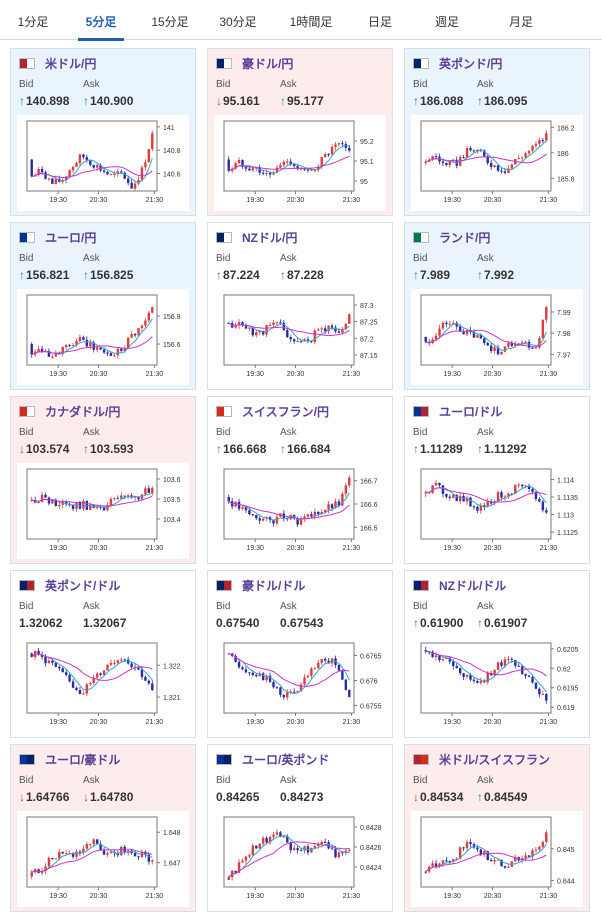 Image resolution: width=602 pixels, height=913 pixels. Describe the element at coordinates (566, 128) in the screenshot. I see `y-tick-label: 186.2` at that location.